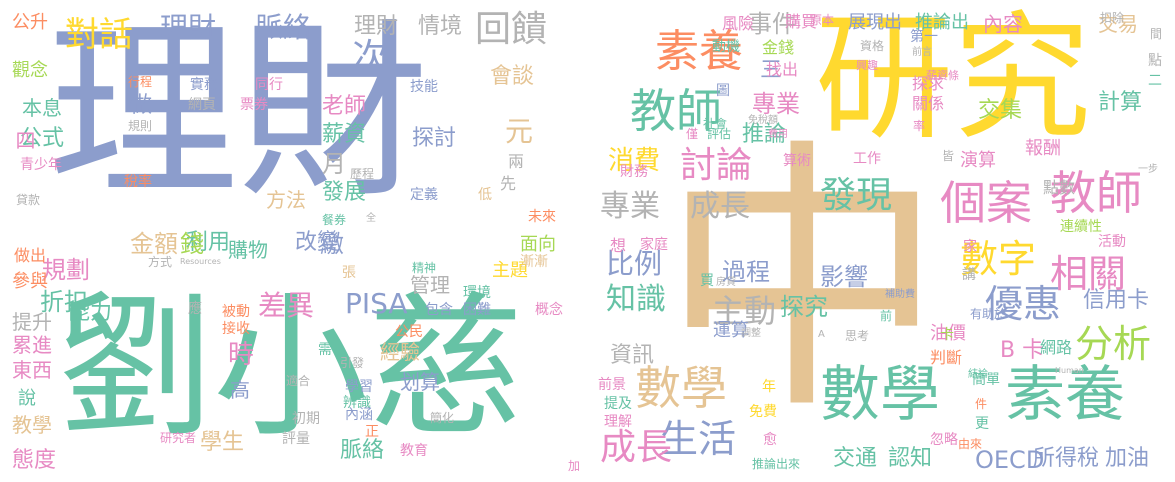 The height and width of the screenshot is (482, 1175). What do you see at coordinates (630, 206) in the screenshot?
I see `word-22: 專業` at bounding box center [630, 206].